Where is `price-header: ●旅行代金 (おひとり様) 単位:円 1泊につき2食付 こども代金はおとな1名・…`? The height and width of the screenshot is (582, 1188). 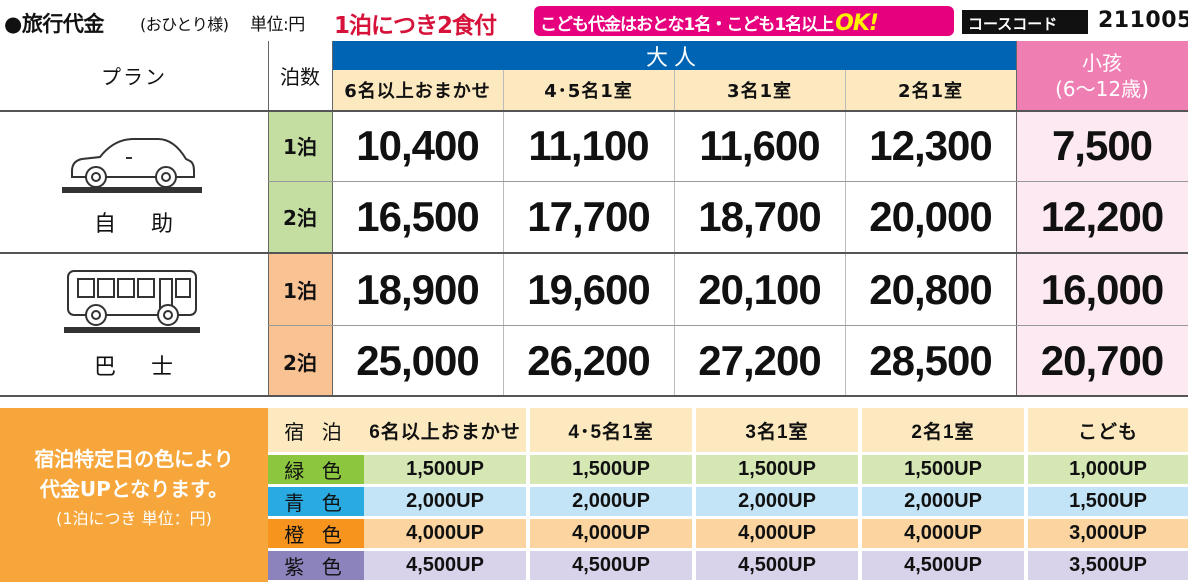
price-header: ●旅行代金 (おひとり様) 単位:円 1泊につき2食付 こども代金はおとな1名・… is located at coordinates (596, 22).